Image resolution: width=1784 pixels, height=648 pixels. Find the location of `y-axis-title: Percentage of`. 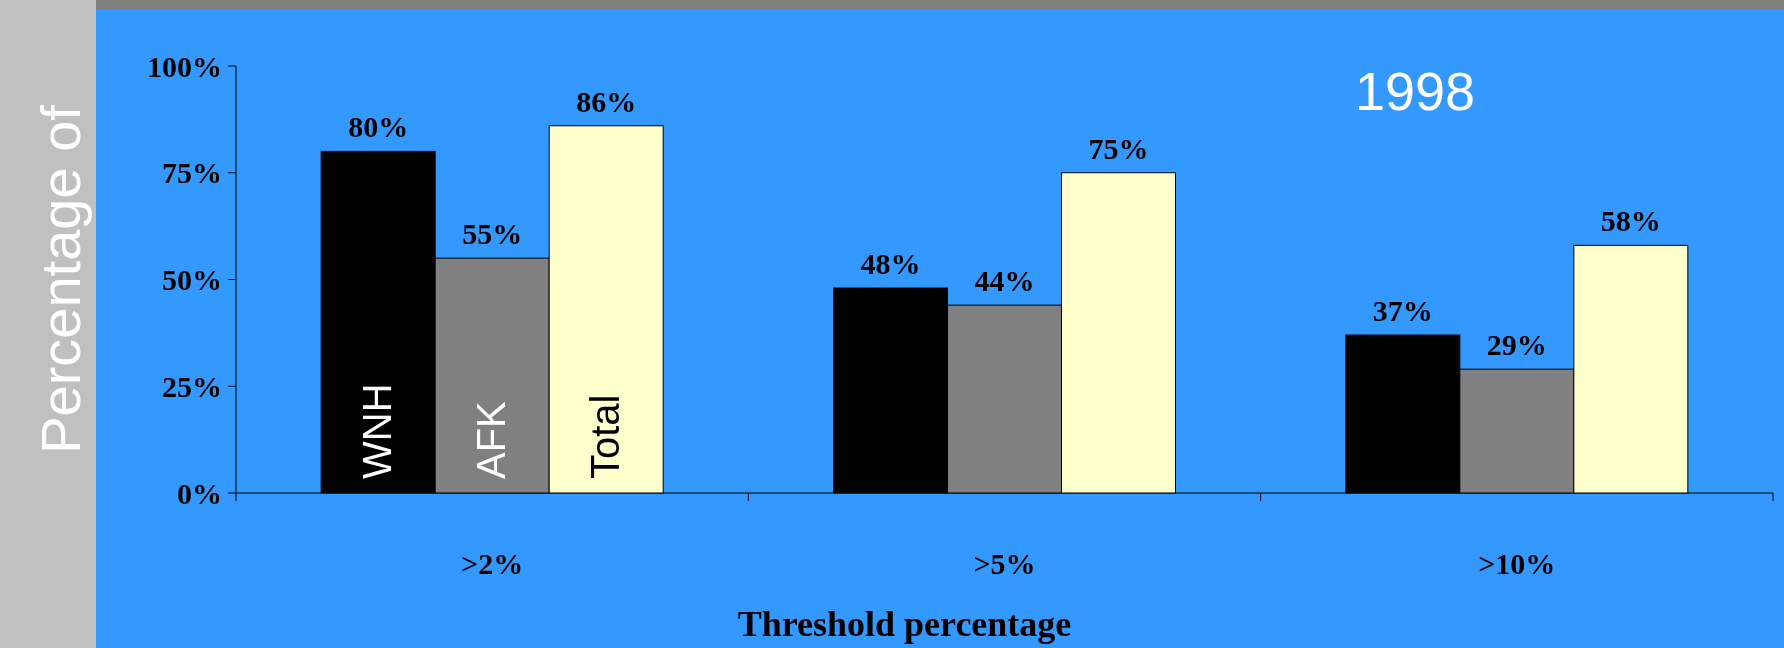

y-axis-title: Percentage of is located at coordinates (60, 279).